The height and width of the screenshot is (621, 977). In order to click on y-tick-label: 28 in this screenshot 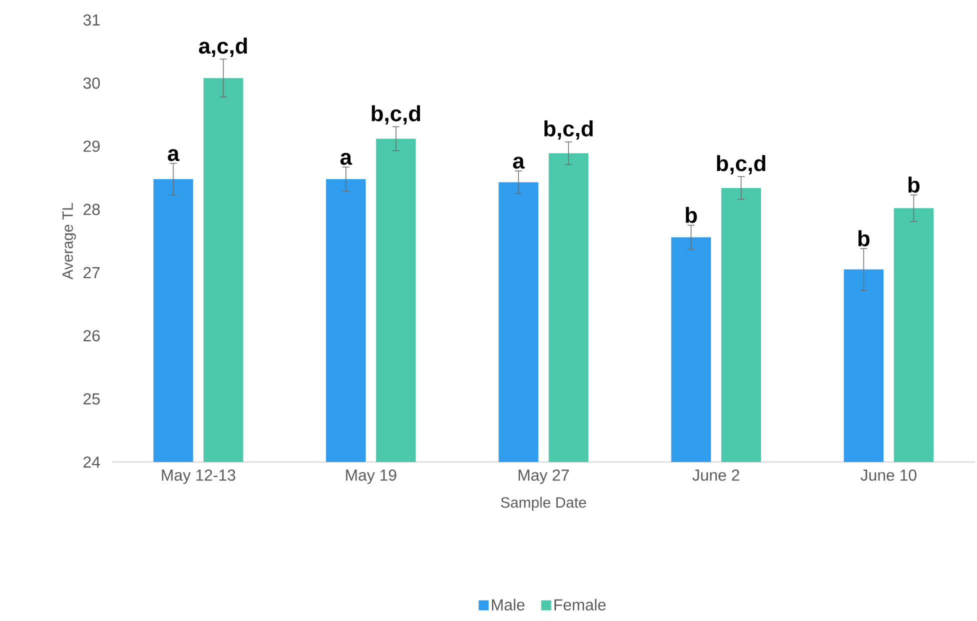, I will do `click(92, 210)`.